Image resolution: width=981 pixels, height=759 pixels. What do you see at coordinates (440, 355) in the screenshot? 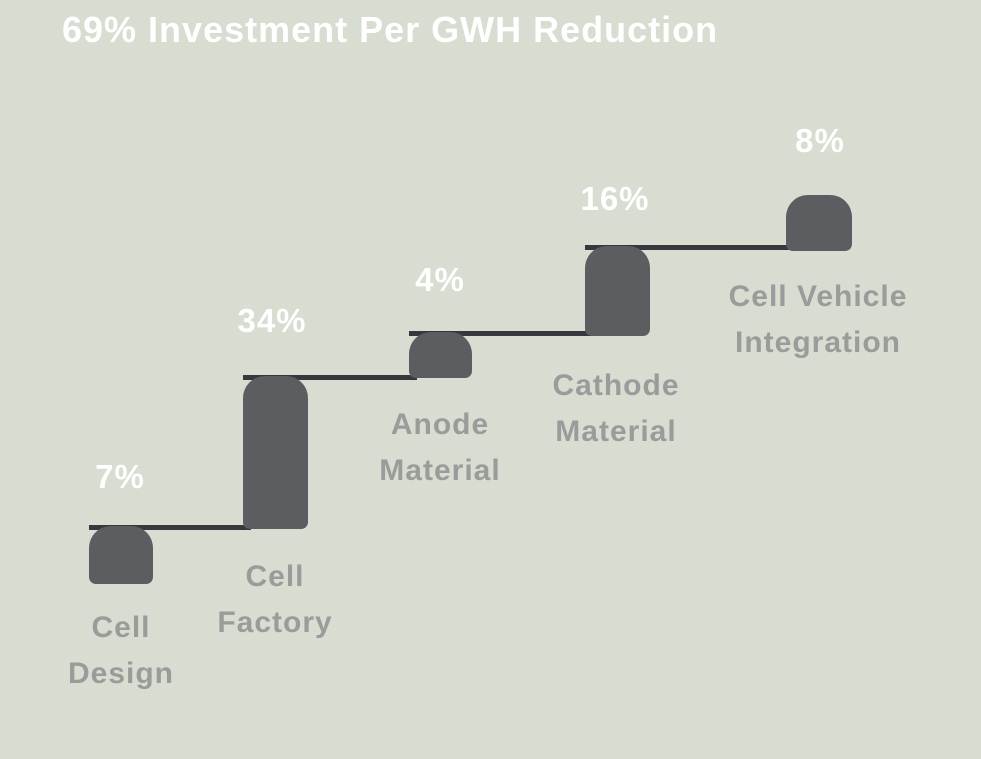
I see `bar-anode-material` at bounding box center [440, 355].